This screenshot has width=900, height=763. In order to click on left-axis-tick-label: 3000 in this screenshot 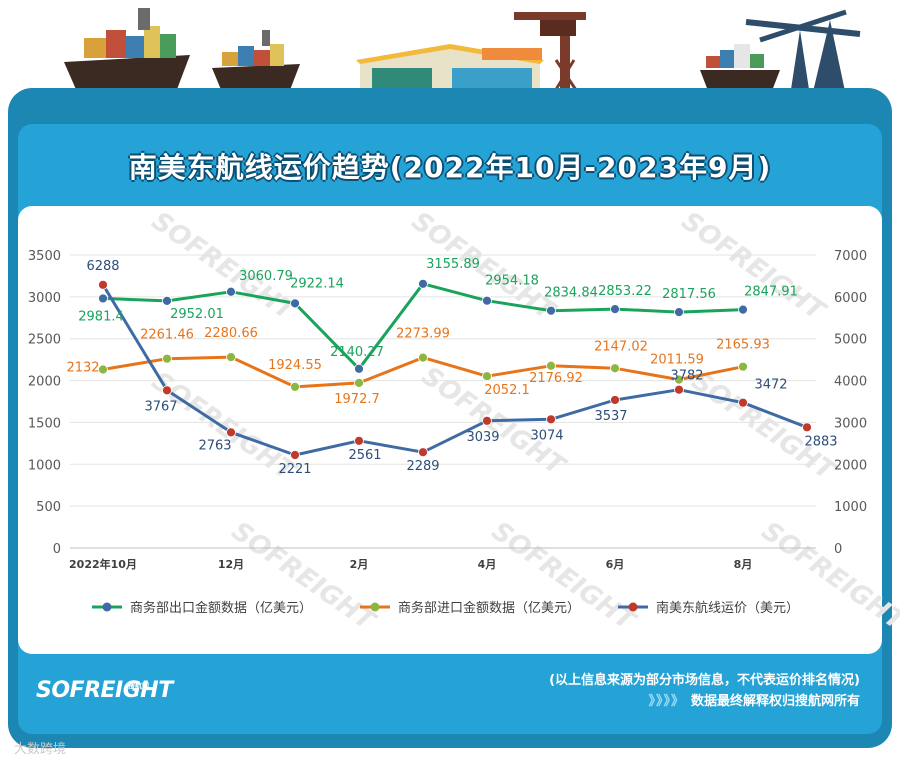, I will do `click(44, 298)`.